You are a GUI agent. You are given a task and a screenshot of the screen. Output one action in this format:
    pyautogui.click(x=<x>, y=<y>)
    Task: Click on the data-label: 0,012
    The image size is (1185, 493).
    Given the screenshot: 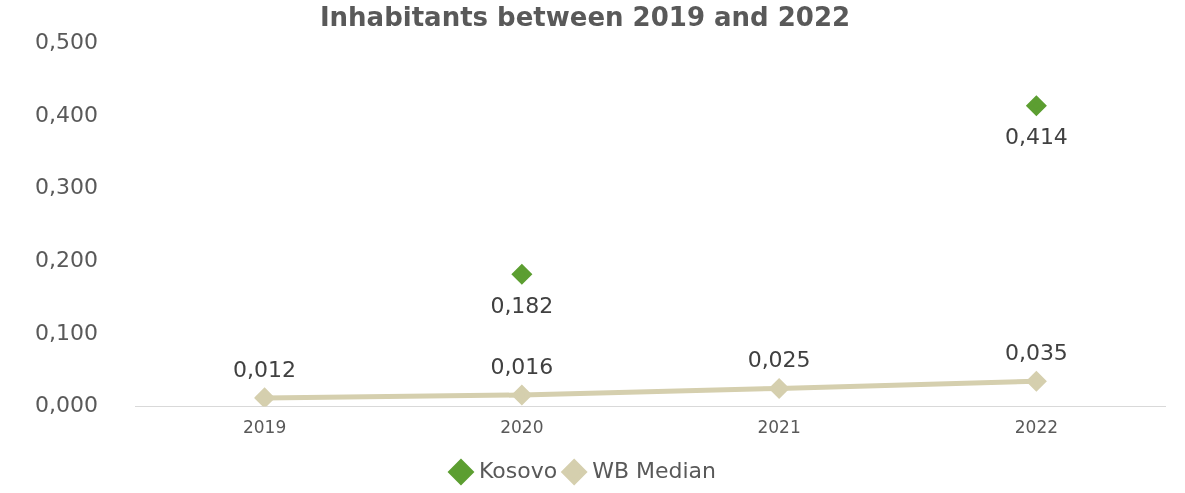 What is the action you would take?
    pyautogui.click(x=265, y=369)
    